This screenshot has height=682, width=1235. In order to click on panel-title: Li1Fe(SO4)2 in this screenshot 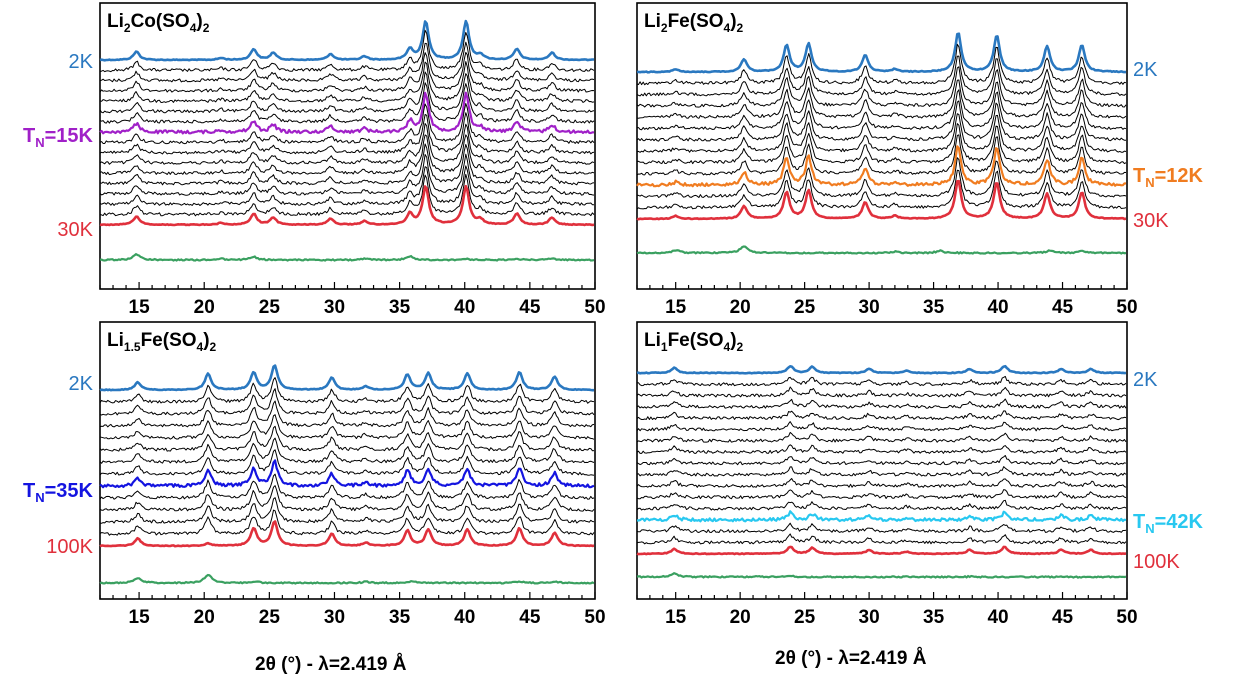, I will do `click(694, 342)`.